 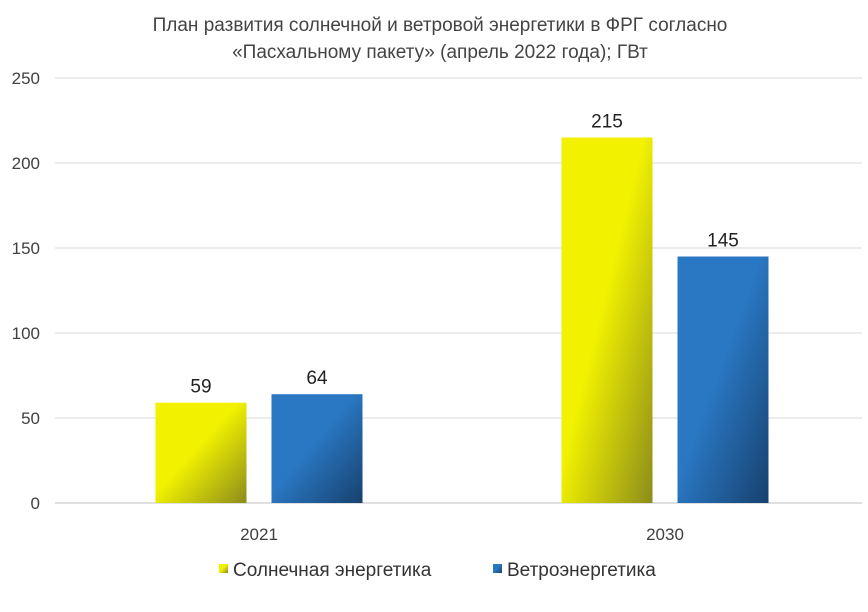 What do you see at coordinates (462, 534) in the screenshot?
I see `x-axis-tick-labels: 2021 2030` at bounding box center [462, 534].